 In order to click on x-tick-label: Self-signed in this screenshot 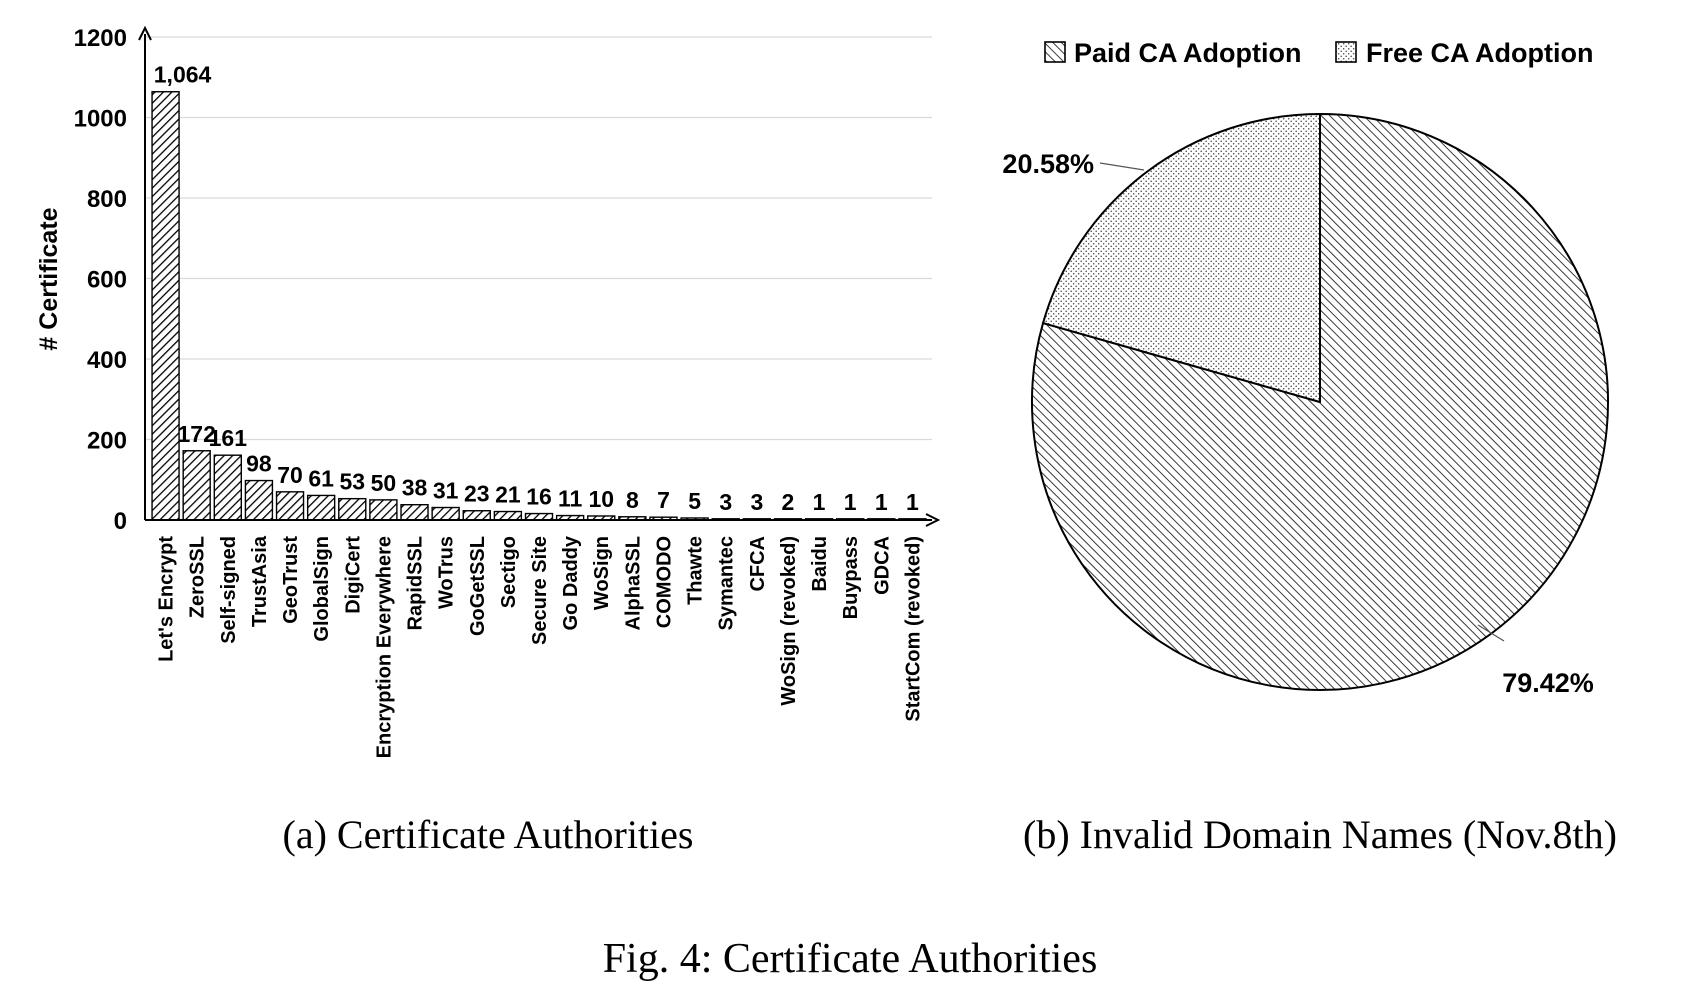, I will do `click(229, 590)`.